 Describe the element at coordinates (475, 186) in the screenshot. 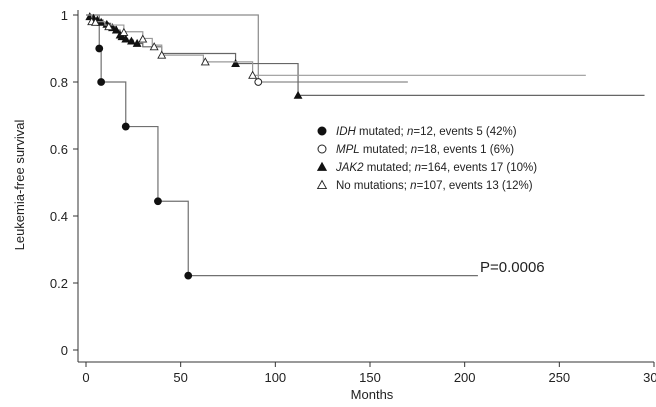

I see `legend-rest: =107, events 13 (12%)` at that location.